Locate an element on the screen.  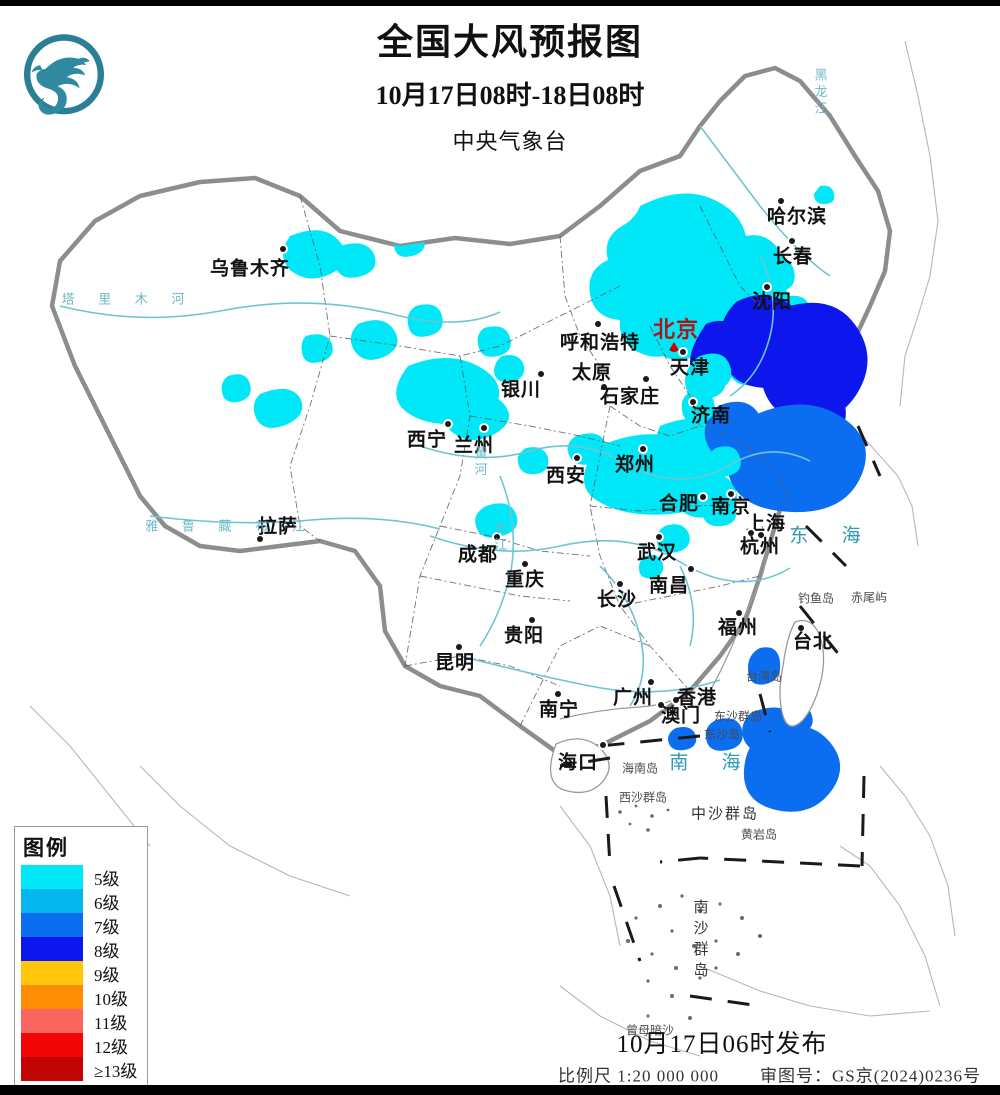
legend-row-7: 12级 is located at coordinates (82, 1045).